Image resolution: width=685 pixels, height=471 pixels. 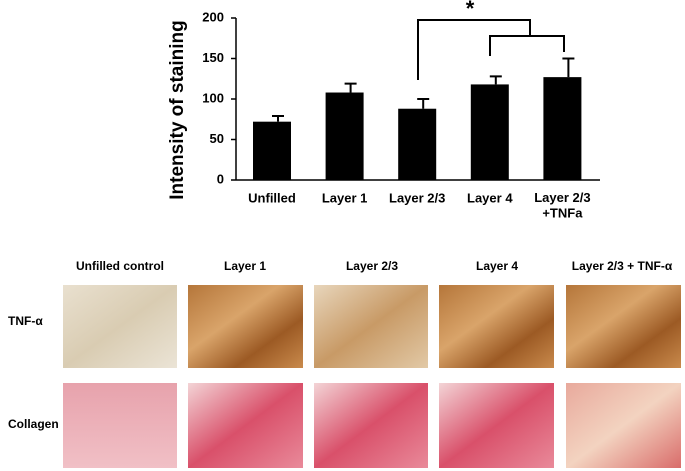 I want to click on y-tick-label: 200, so click(x=213, y=16).